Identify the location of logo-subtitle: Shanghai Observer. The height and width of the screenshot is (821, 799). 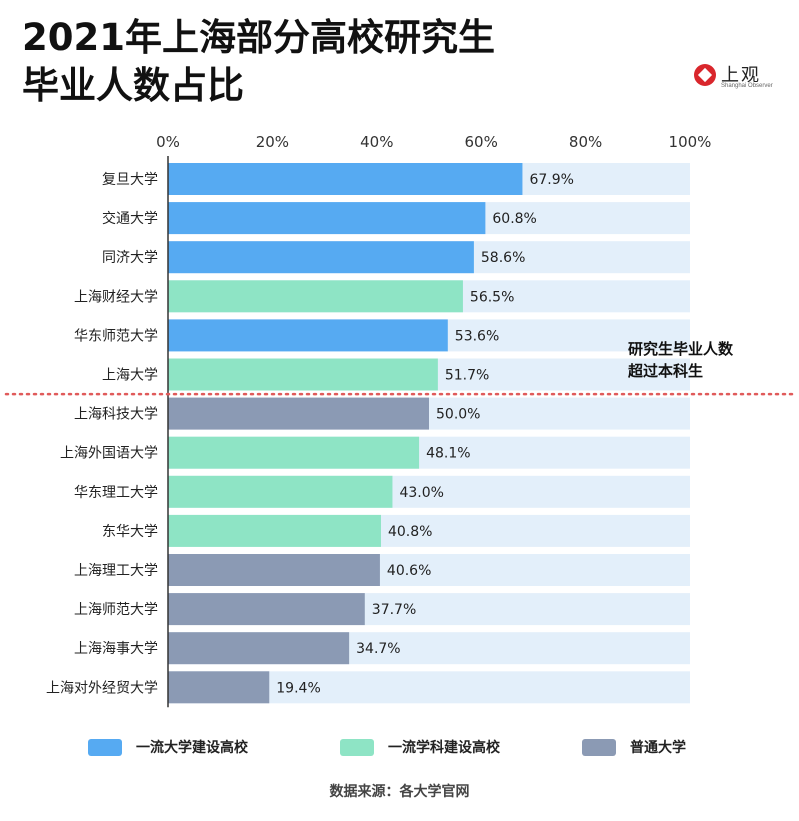
(747, 86).